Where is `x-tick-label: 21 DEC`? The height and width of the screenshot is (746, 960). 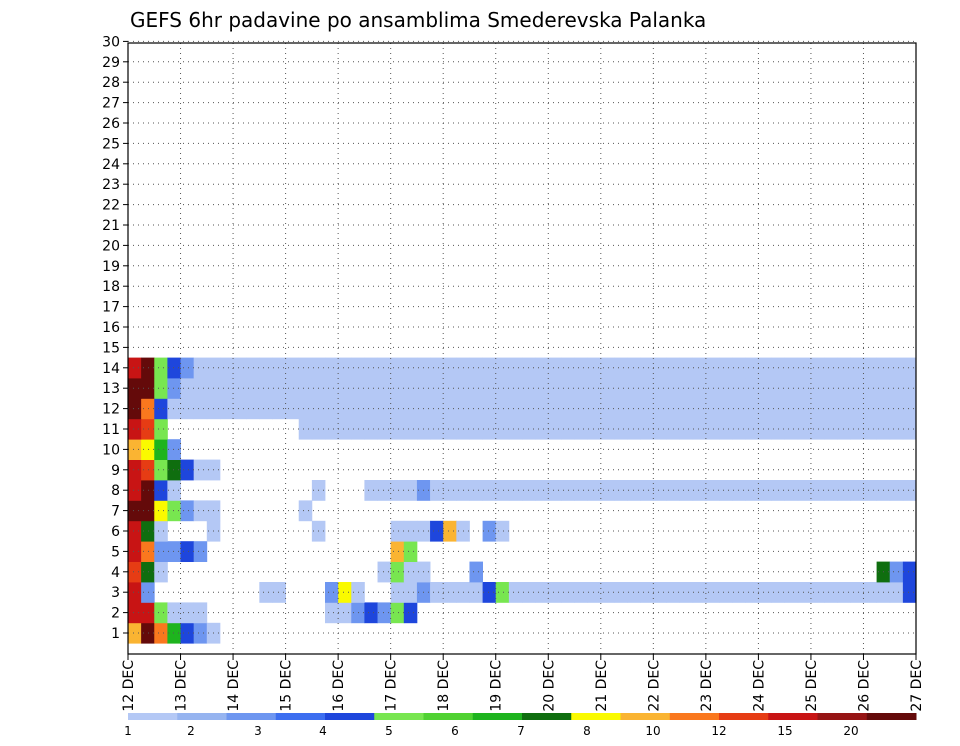
x-tick-label: 21 DEC is located at coordinates (602, 686).